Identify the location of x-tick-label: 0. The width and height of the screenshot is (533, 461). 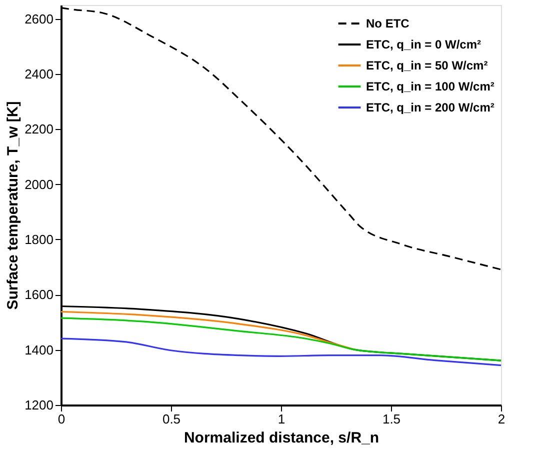
(62, 419).